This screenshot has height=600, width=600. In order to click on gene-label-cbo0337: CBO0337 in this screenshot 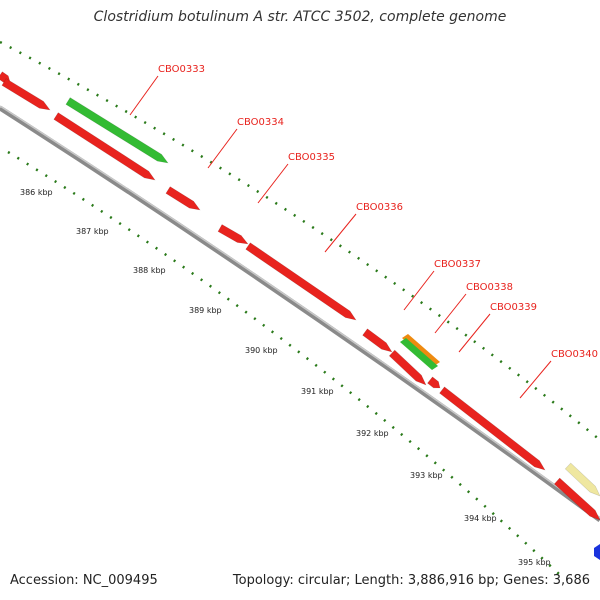, I will do `click(457, 264)`.